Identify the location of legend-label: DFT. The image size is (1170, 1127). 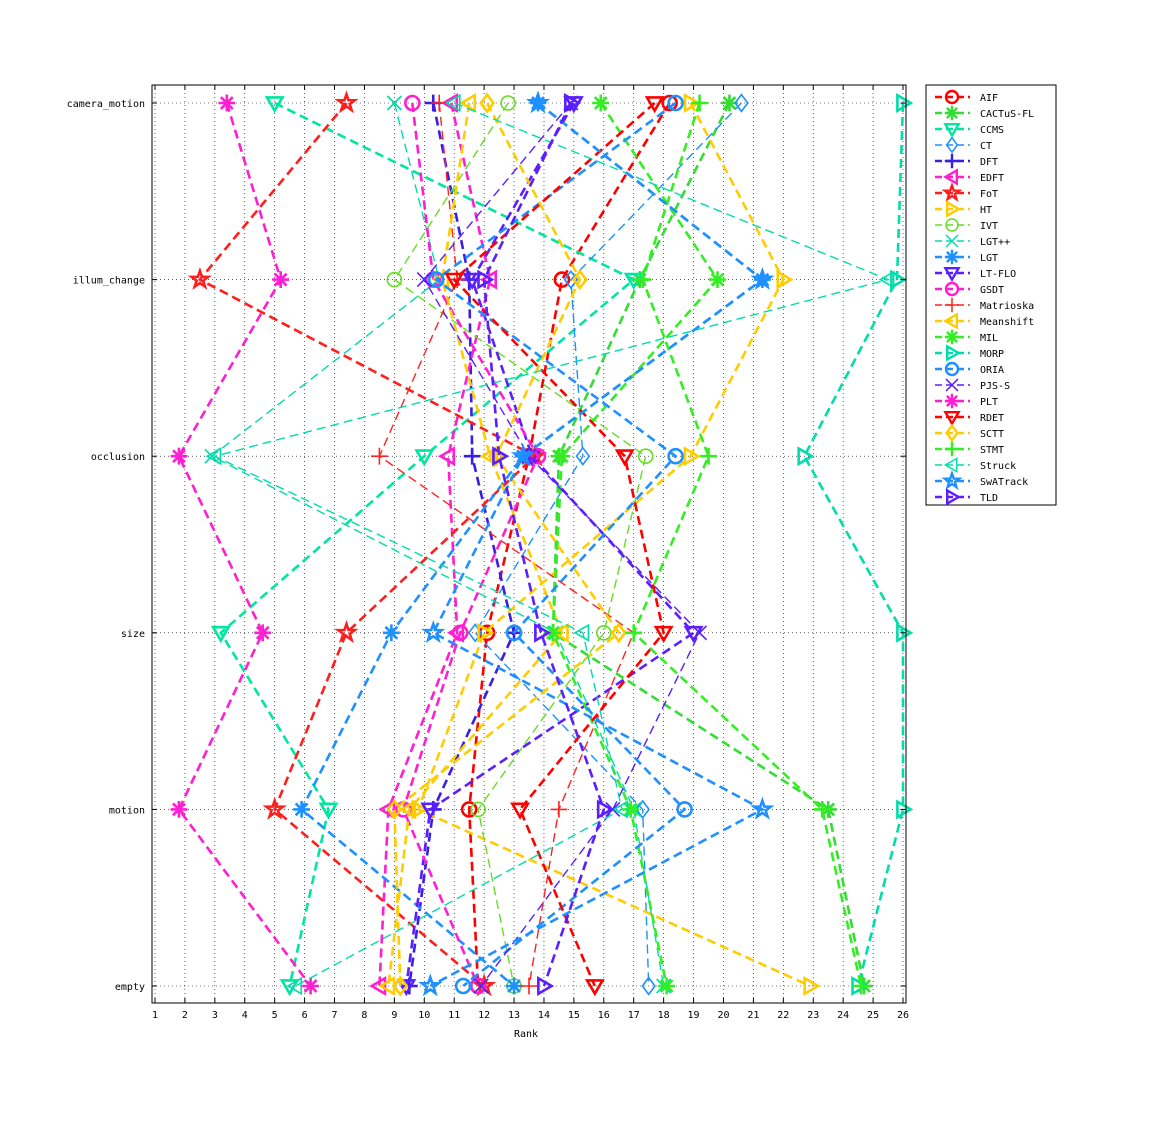
(989, 162).